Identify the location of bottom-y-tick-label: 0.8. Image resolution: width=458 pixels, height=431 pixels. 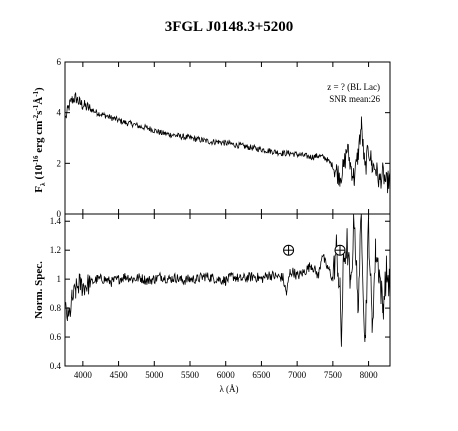
(56, 308).